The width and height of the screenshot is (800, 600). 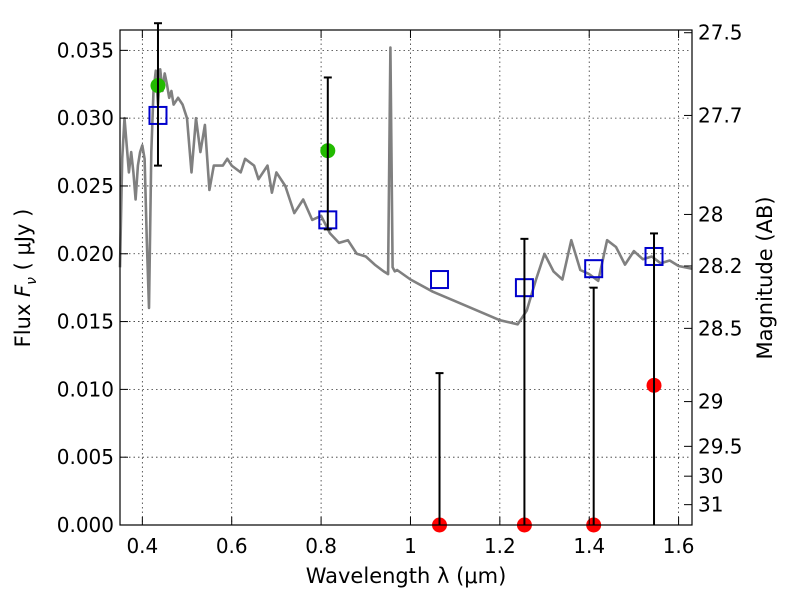 What do you see at coordinates (679, 546) in the screenshot?
I see `x-tick-label: 1.6` at bounding box center [679, 546].